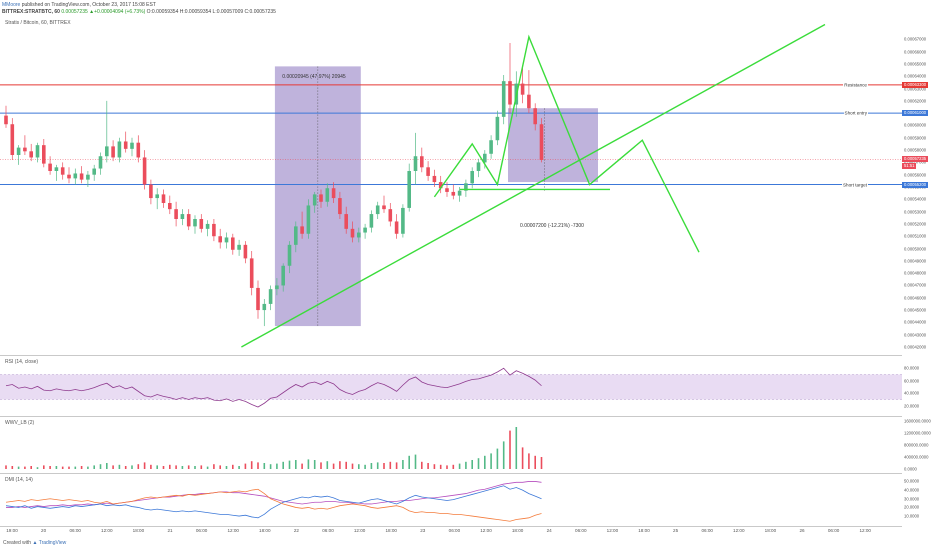 This screenshot has width=932, height=550. Describe the element at coordinates (915, 224) in the screenshot. I see `price-axis-tick: 0.00052000` at that location.